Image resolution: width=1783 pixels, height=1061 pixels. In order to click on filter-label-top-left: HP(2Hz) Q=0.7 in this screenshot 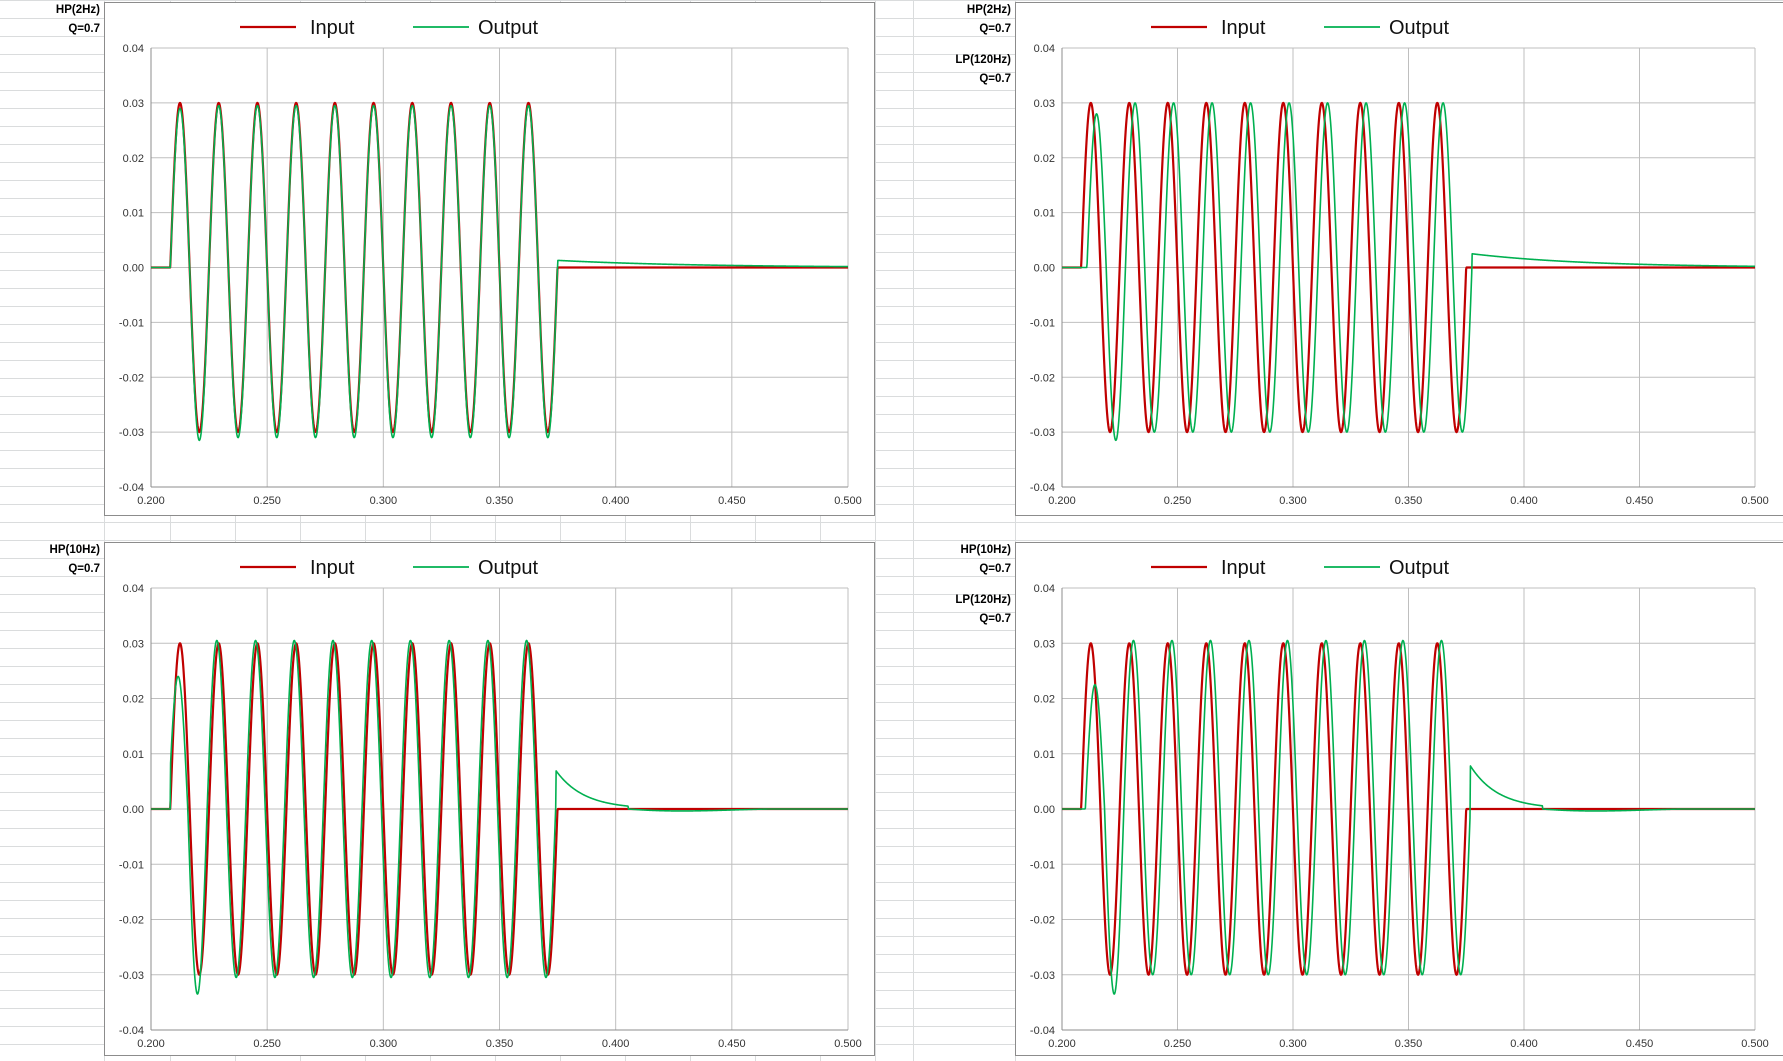, I will do `click(51, 20)`.